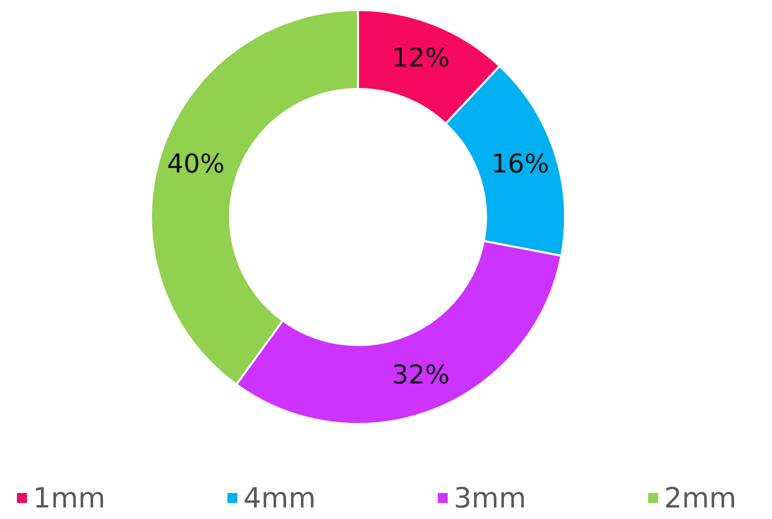  Describe the element at coordinates (279, 498) in the screenshot. I see `legend-label: 4mm` at that location.